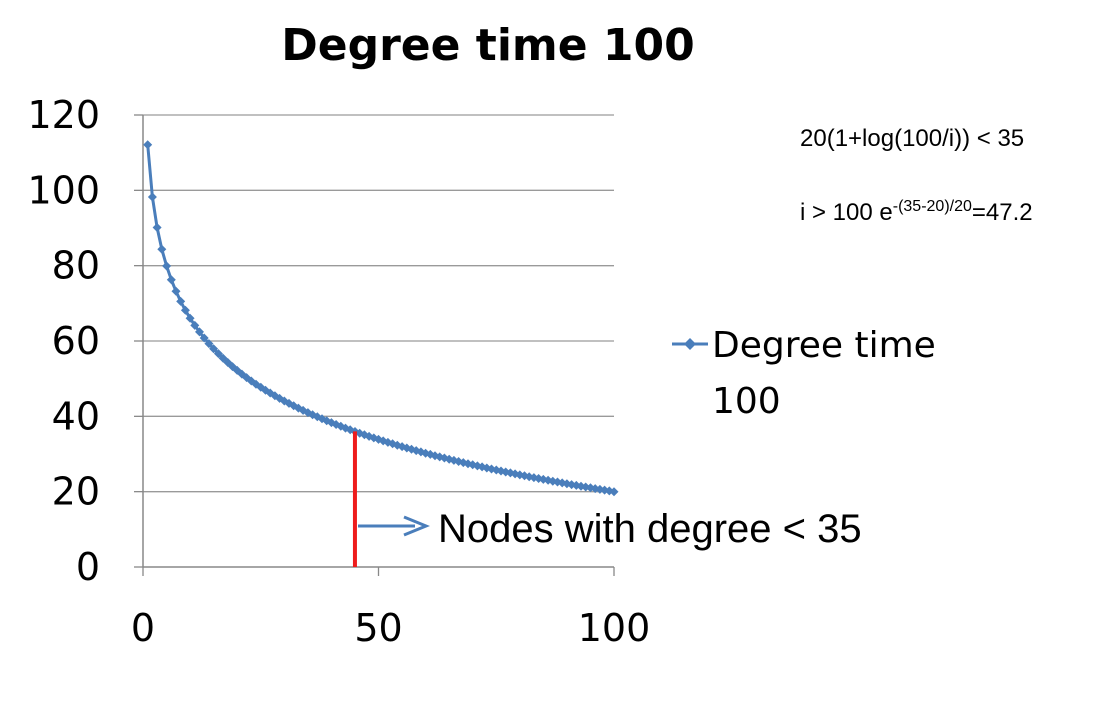 Image resolution: width=1109 pixels, height=702 pixels. I want to click on legend-label-line-2: 100, so click(746, 401).